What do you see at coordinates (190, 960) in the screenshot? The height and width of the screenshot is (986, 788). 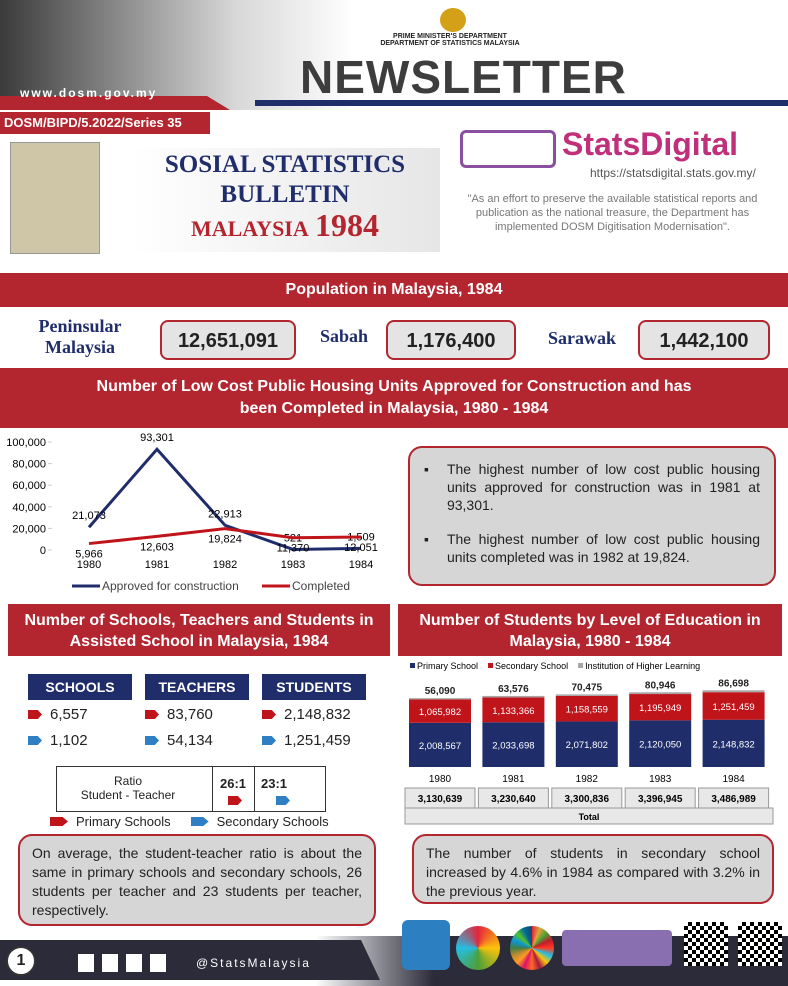 I see `footer-bar` at bounding box center [190, 960].